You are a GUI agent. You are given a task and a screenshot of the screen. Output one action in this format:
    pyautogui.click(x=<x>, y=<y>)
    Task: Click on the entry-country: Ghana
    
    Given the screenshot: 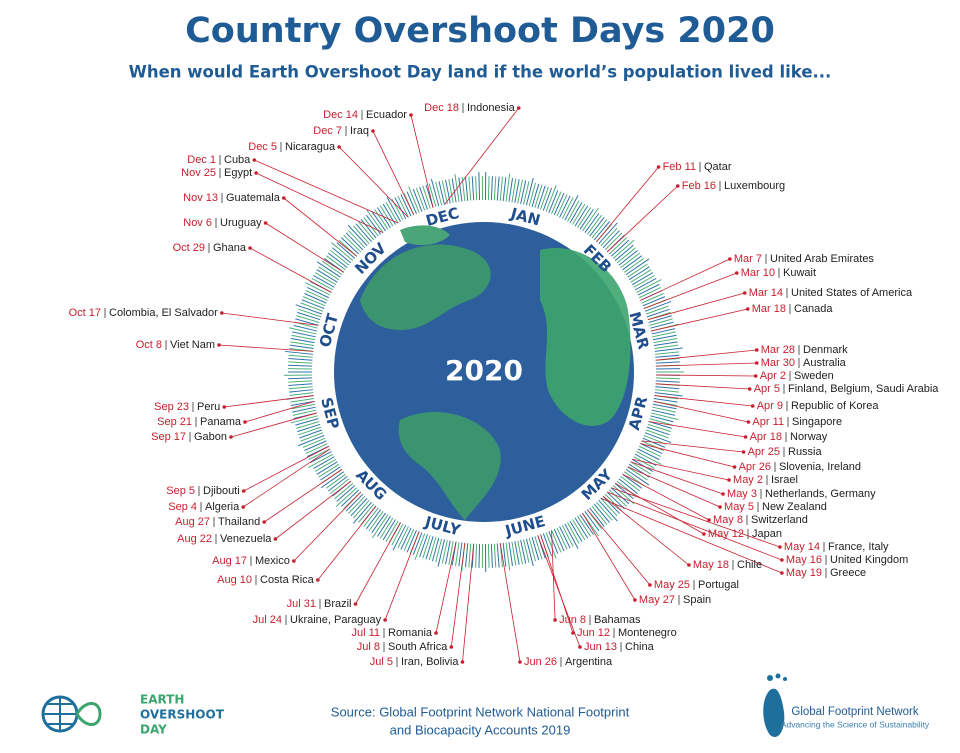 What is the action you would take?
    pyautogui.click(x=230, y=248)
    